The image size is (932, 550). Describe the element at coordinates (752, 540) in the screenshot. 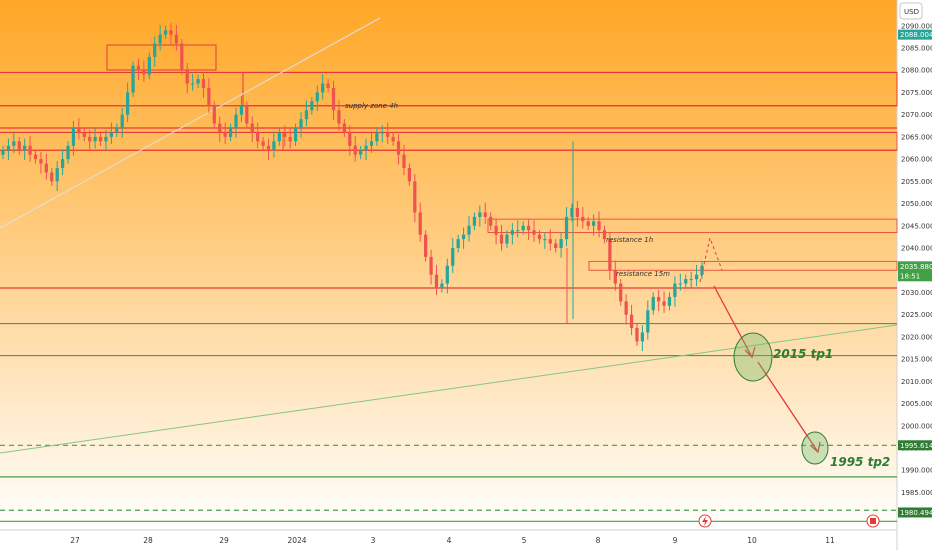

I see `x-tick-label: 10` at that location.